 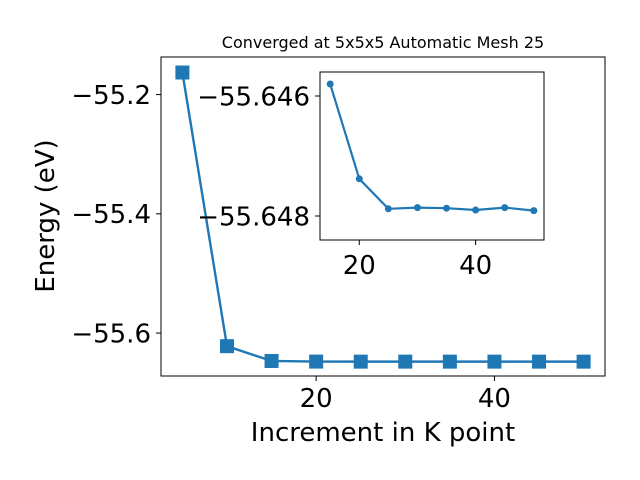 What do you see at coordinates (46, 215) in the screenshot?
I see `y-axis-label: Energy (eV)` at bounding box center [46, 215].